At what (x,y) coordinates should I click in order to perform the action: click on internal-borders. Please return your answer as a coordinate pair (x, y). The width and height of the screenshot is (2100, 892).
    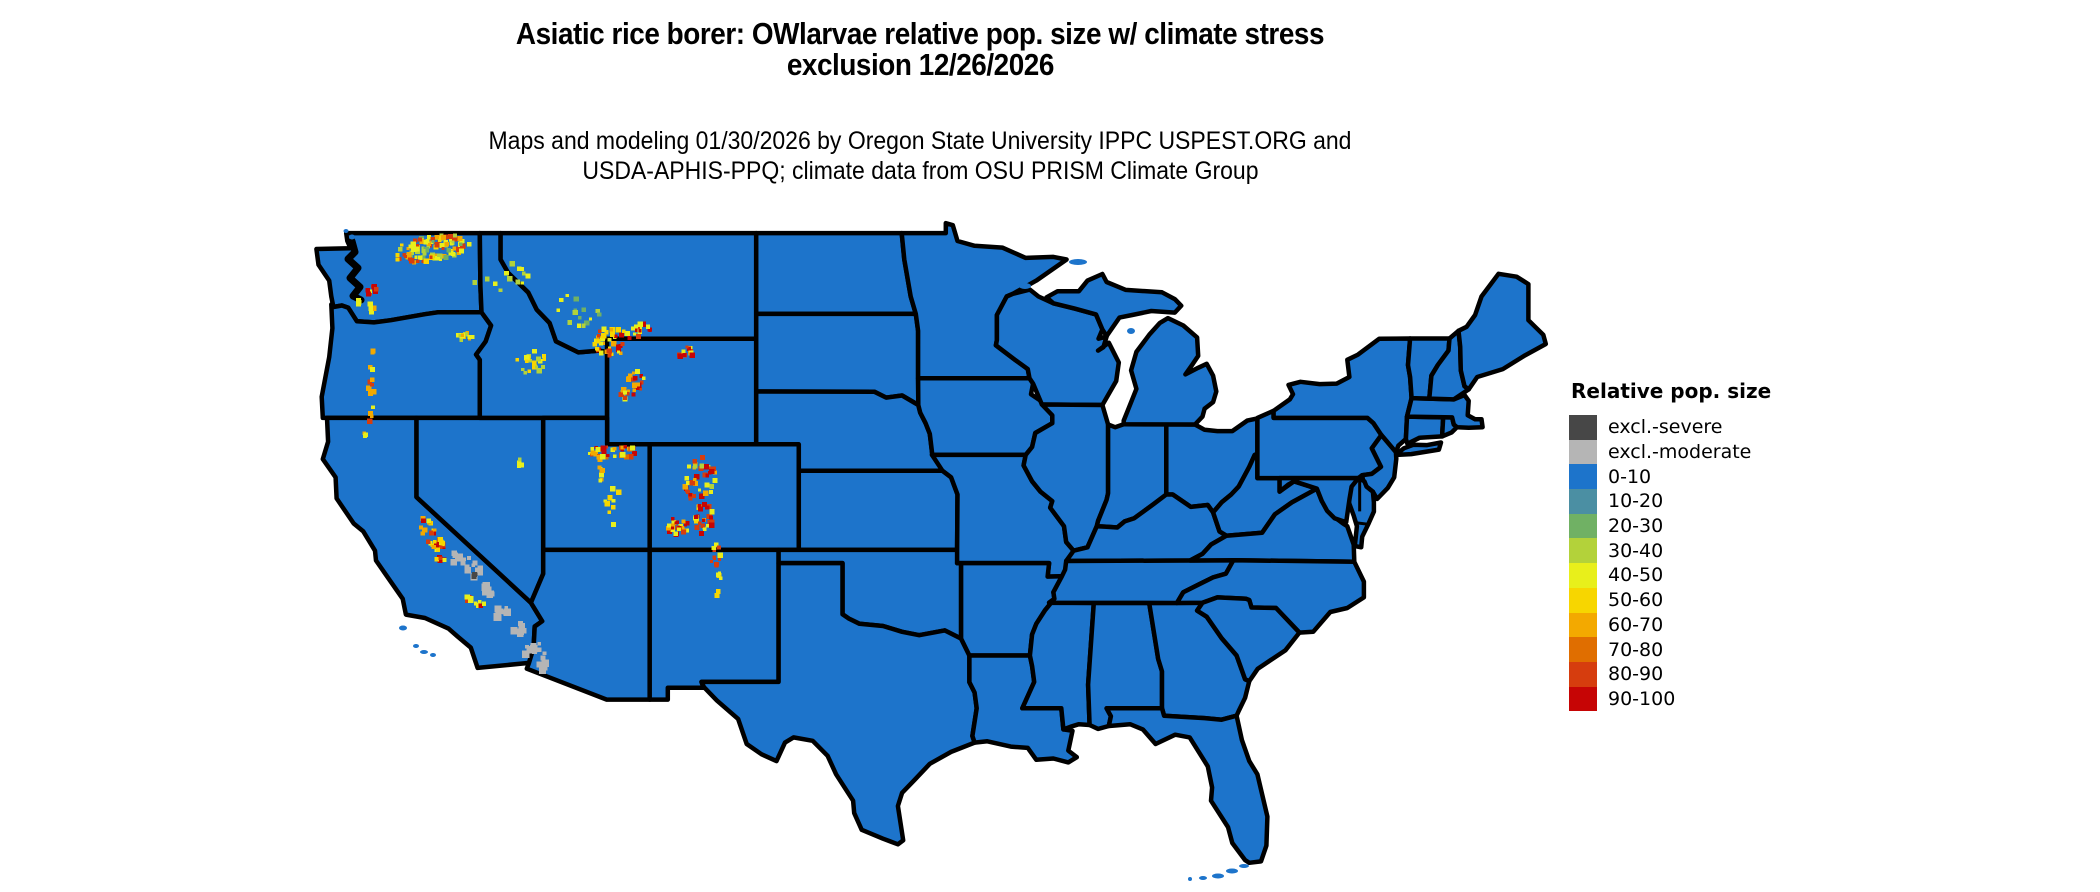
    Looking at the image, I should click on (1362, 502).